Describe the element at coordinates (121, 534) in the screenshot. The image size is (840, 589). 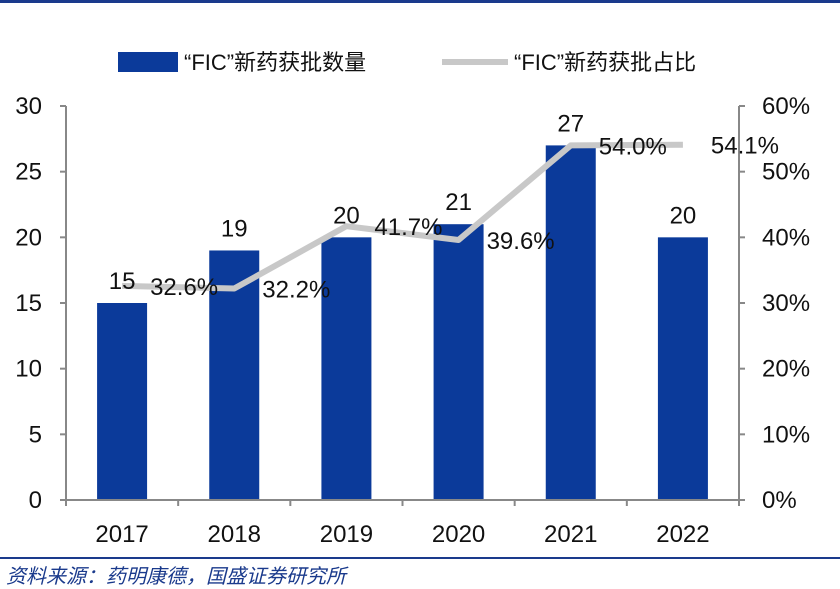
I see `x-tick-label-2017: 2017` at that location.